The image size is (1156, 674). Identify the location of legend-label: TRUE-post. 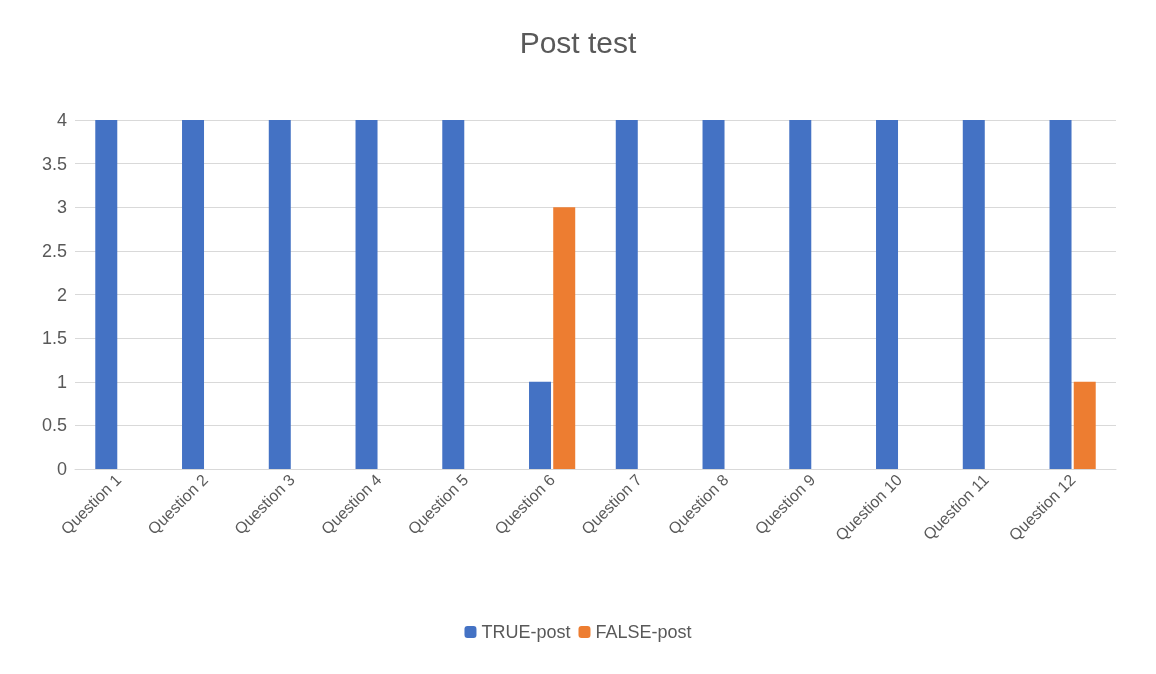
(526, 632).